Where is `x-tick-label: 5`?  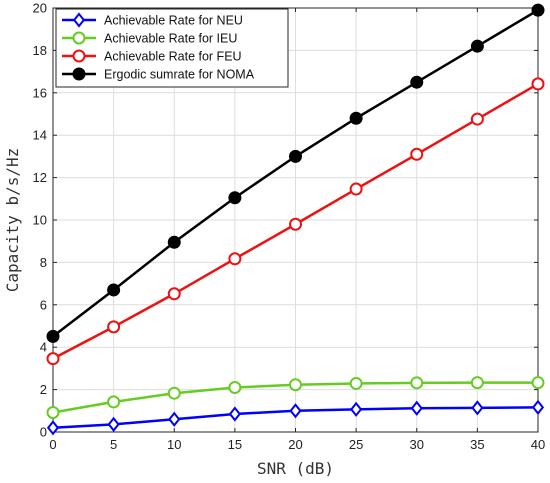 x-tick-label: 5 is located at coordinates (113, 444).